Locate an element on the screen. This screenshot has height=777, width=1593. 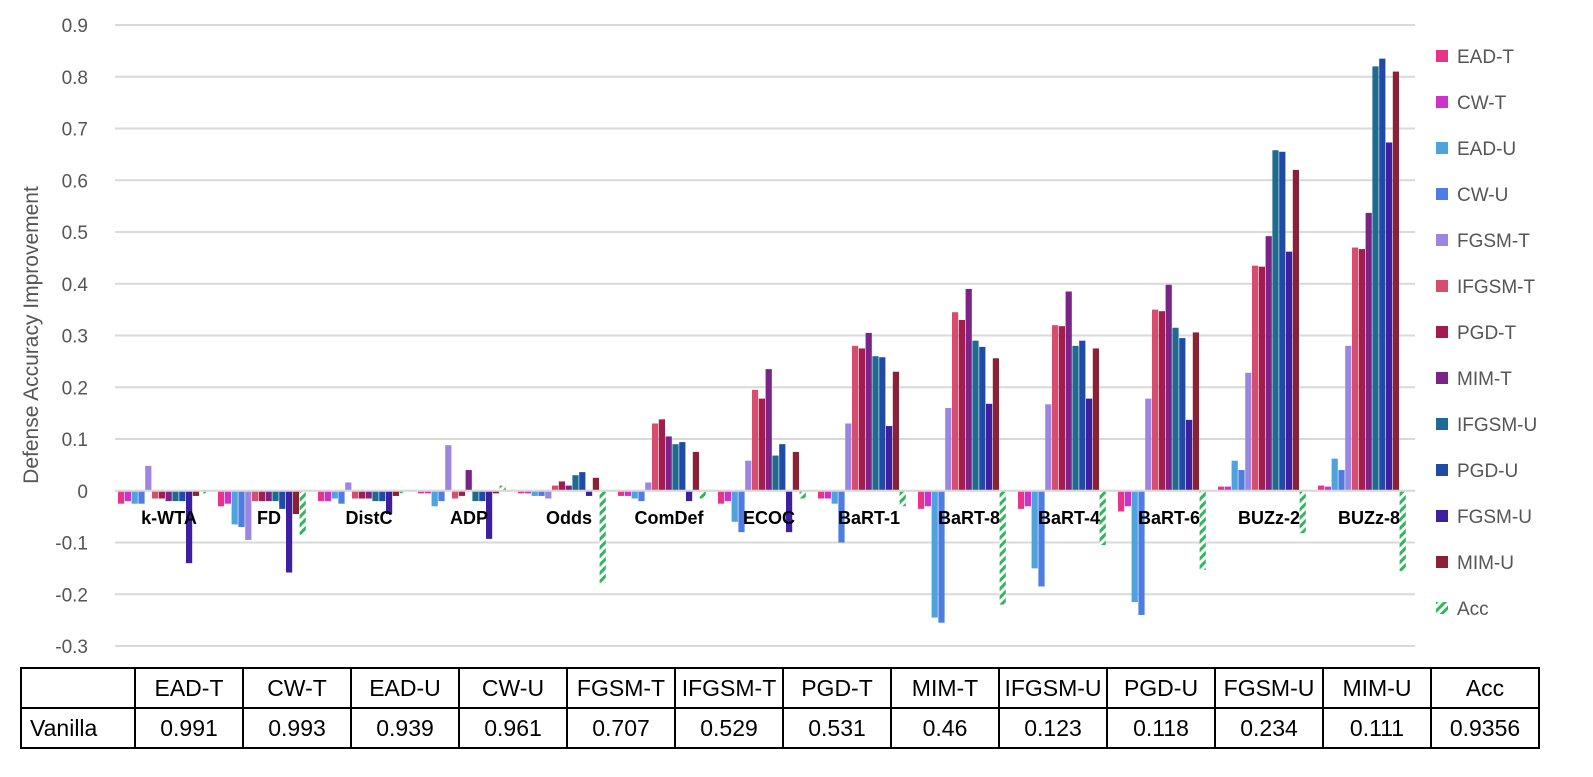
table-header-cell: IFGSM-T is located at coordinates (729, 688).